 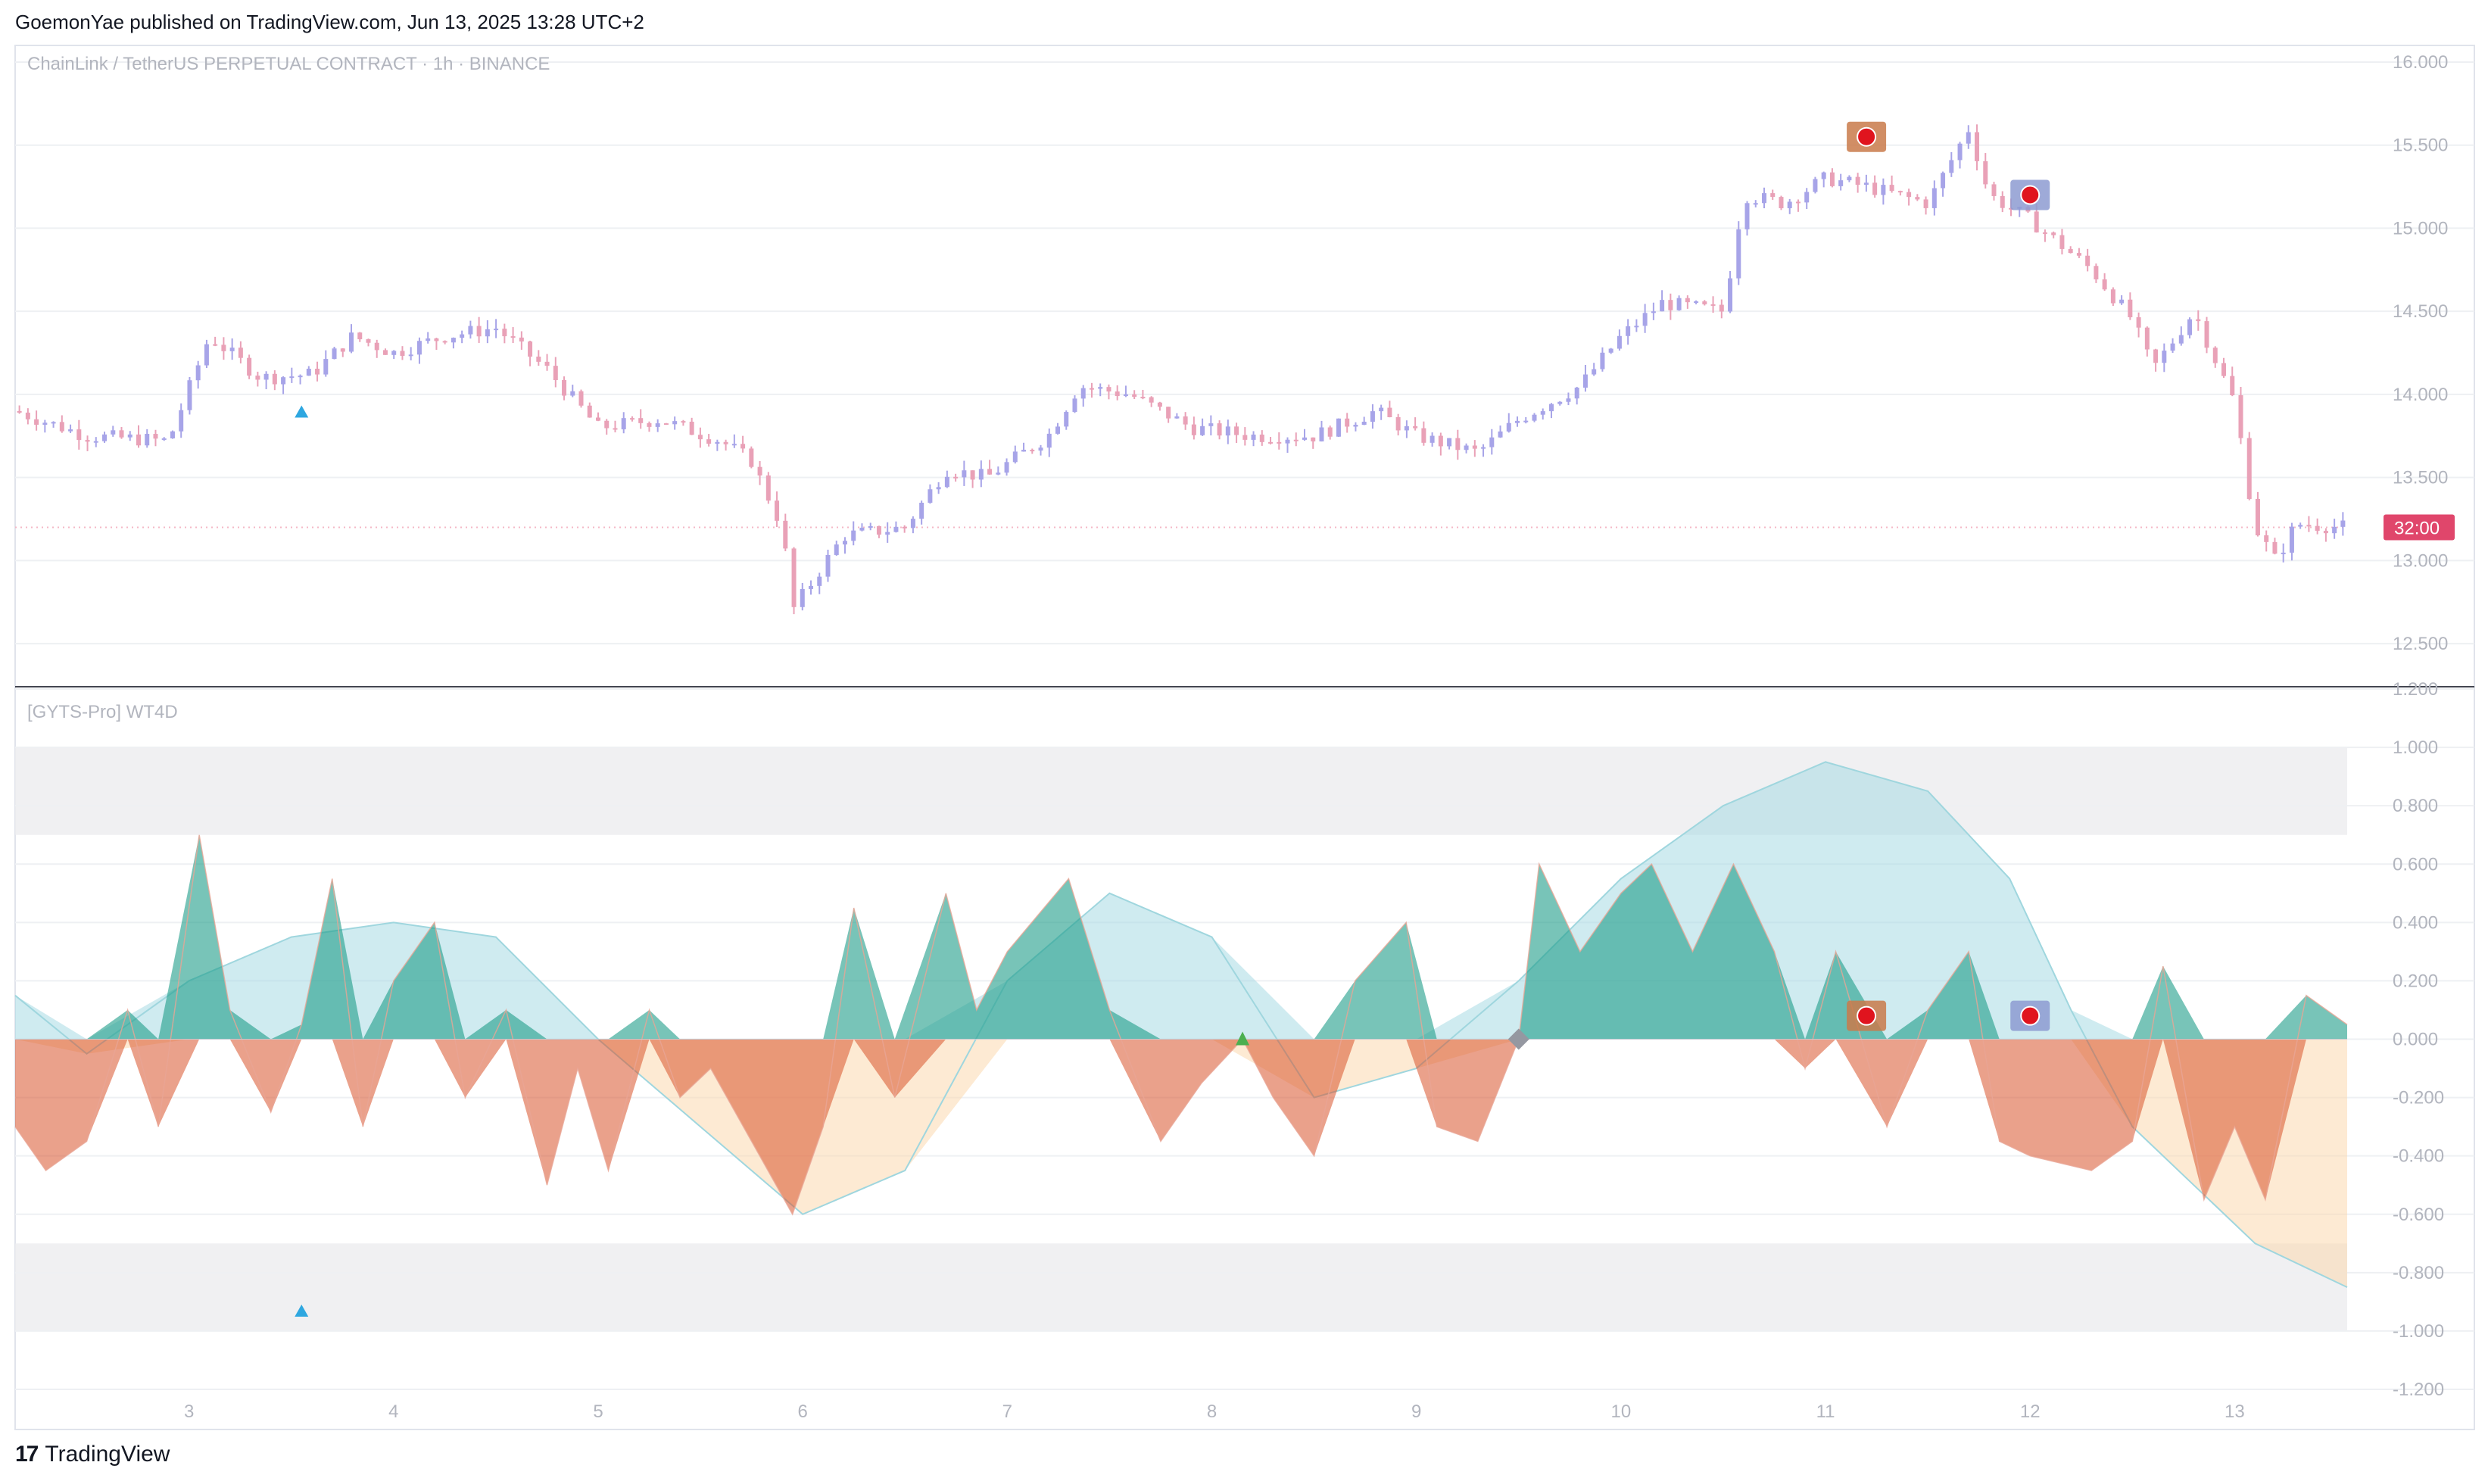 I want to click on tradingview-logo-icon: 17, so click(x=27, y=1454).